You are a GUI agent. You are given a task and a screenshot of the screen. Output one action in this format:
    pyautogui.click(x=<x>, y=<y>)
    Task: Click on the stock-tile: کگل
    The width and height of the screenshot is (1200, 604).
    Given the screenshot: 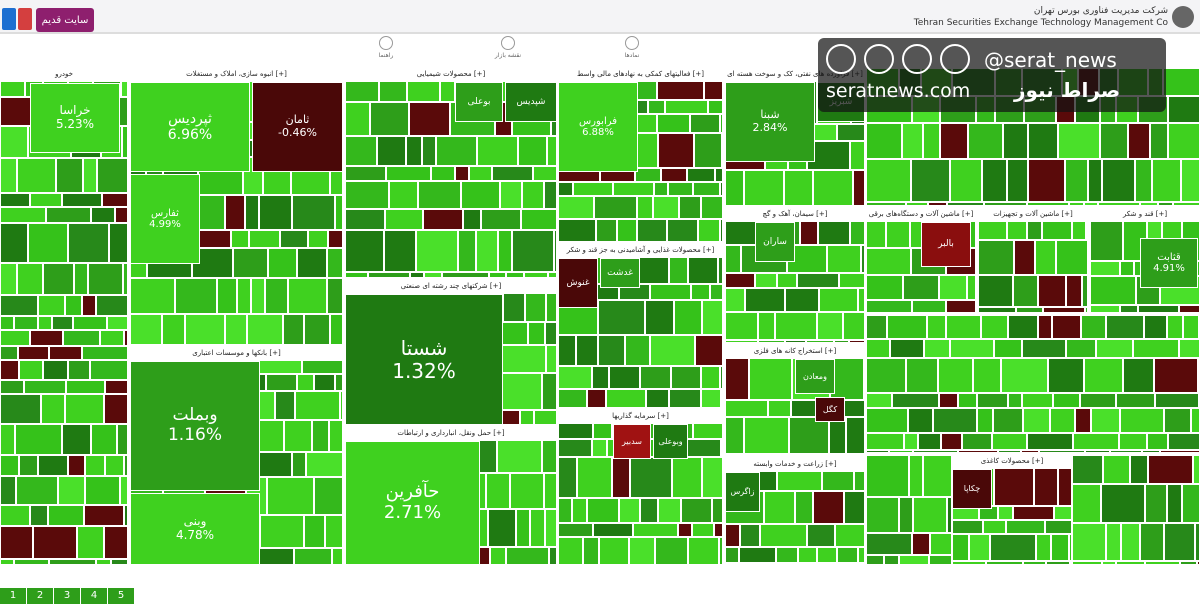 What is the action you would take?
    pyautogui.click(x=830, y=409)
    